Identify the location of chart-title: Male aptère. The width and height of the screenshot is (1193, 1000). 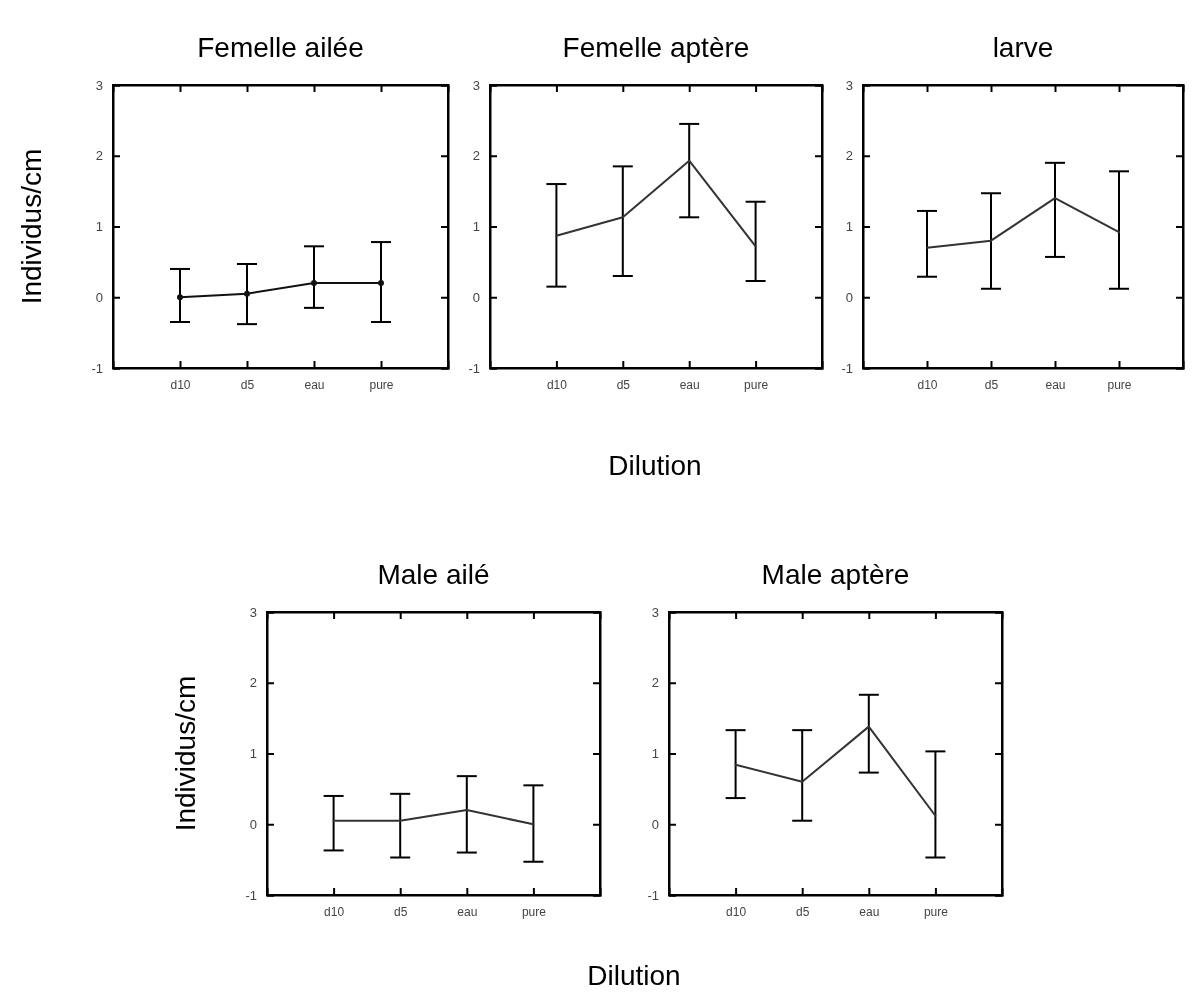
(835, 574).